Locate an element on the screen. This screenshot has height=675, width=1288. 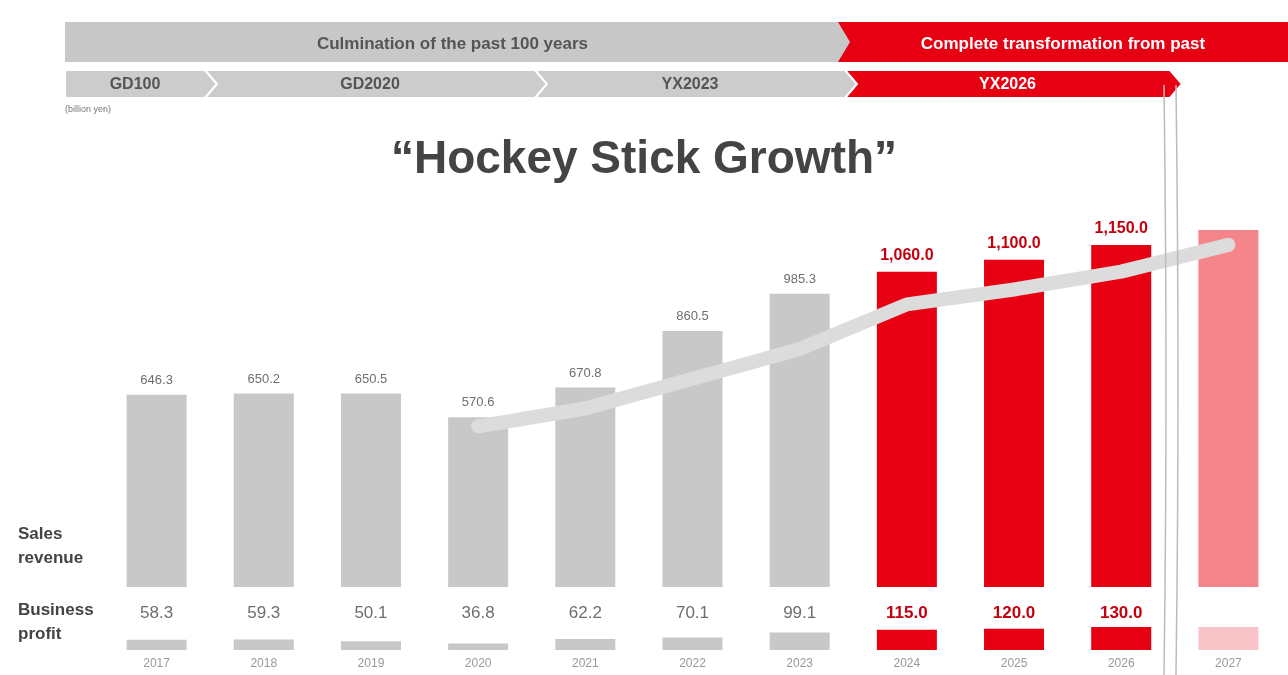
x-tick-label: 2024 is located at coordinates (907, 662).